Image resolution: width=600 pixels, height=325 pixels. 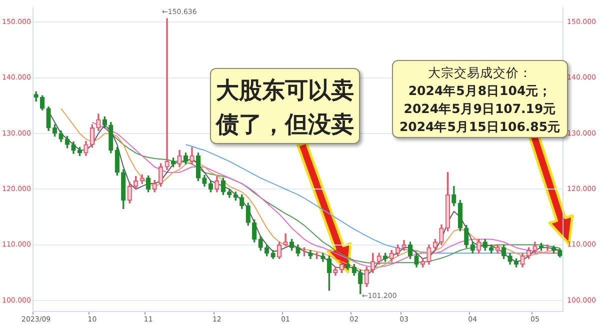 I want to click on annotation: 大宗交易成交价： 2024年5月8日104元； 2024年5月9日107.19元 2024年5月15日106.85元, so click(x=480, y=100).